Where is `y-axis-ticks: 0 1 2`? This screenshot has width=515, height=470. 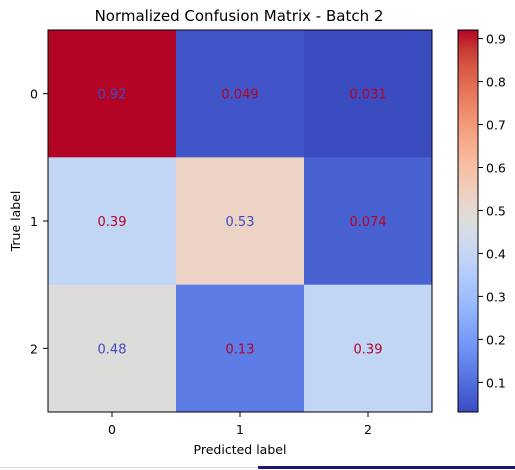
y-axis-ticks: 0 1 2 is located at coordinates (39, 221).